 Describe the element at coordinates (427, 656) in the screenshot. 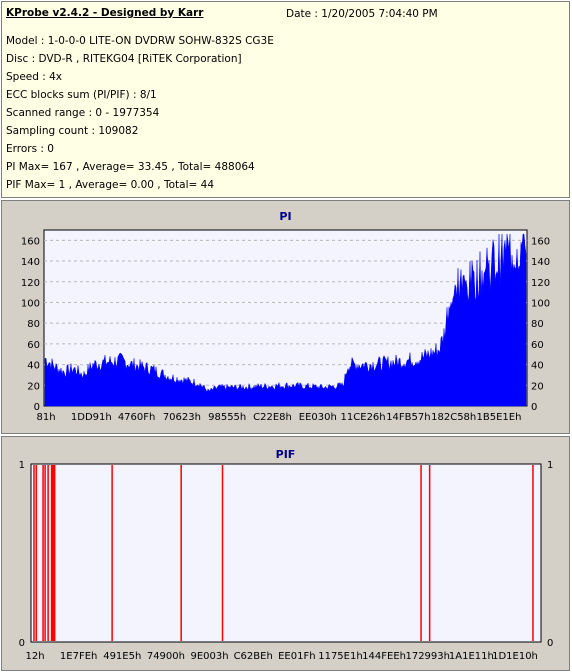

I see `pif-x-tick-label: 172993h` at that location.